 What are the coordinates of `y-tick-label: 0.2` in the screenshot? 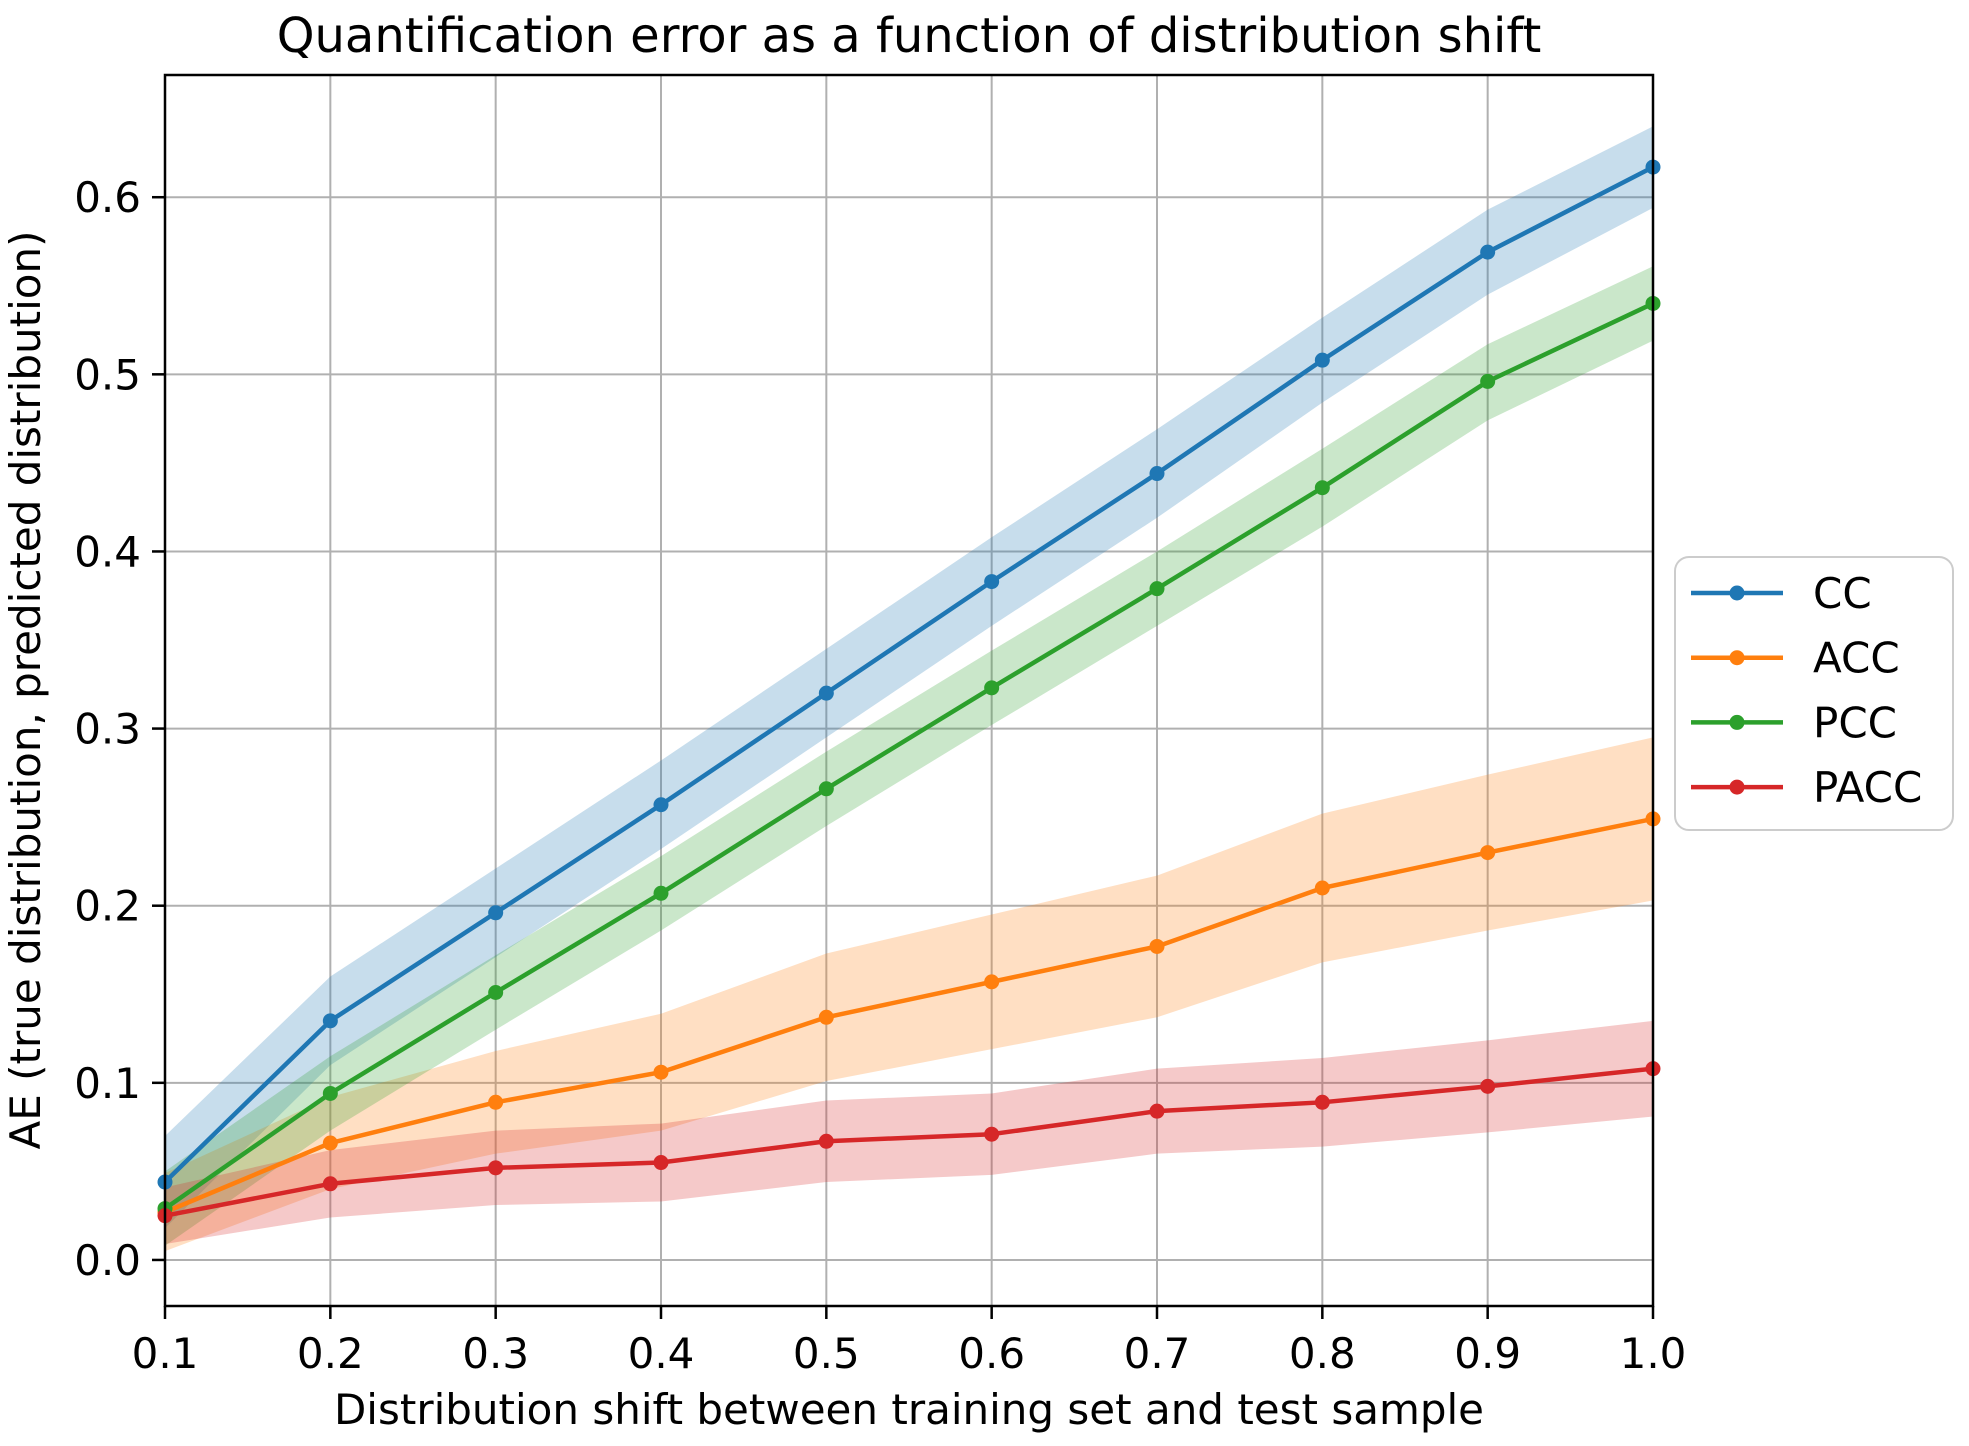 It's located at (107, 906).